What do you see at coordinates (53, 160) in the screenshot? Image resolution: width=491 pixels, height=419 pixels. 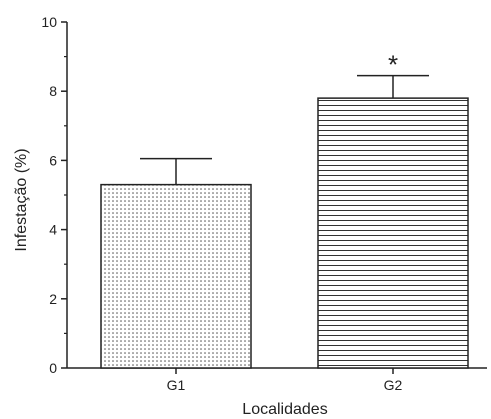 I see `y-tick-label: 6` at bounding box center [53, 160].